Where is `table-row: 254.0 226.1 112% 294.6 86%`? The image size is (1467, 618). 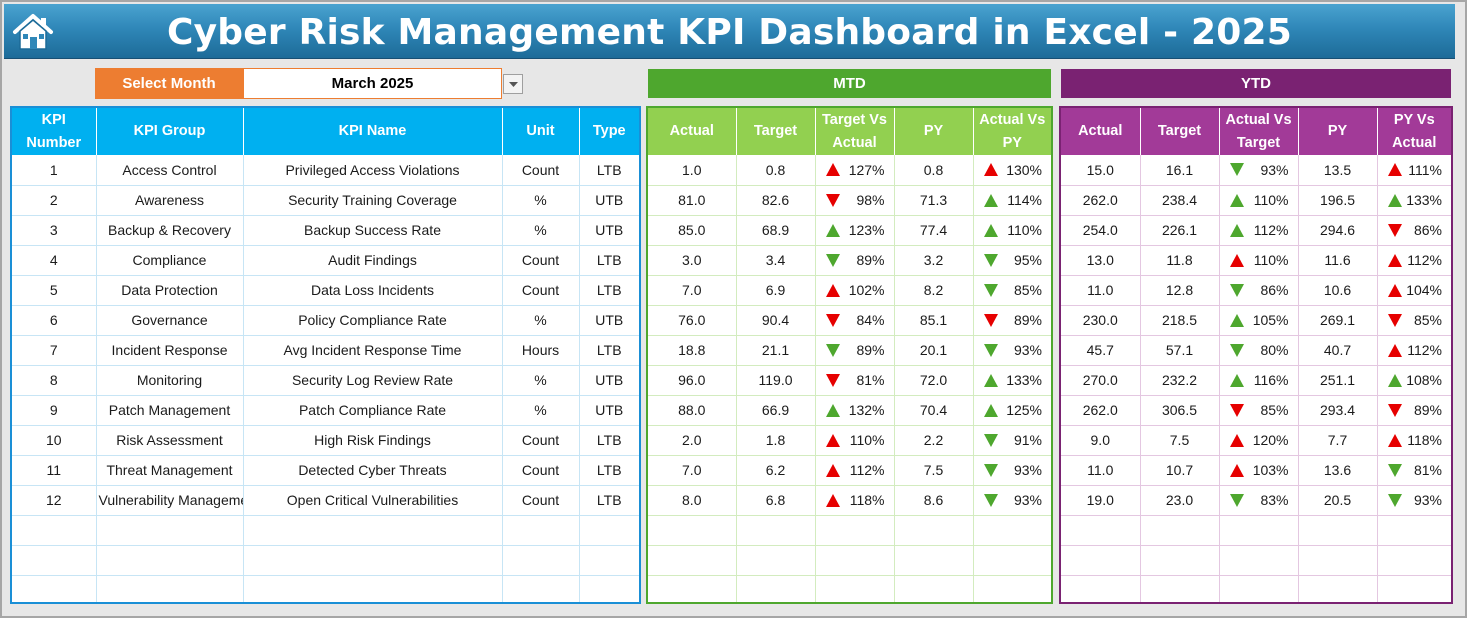
table-row: 254.0 226.1 112% 294.6 86% is located at coordinates (1256, 230).